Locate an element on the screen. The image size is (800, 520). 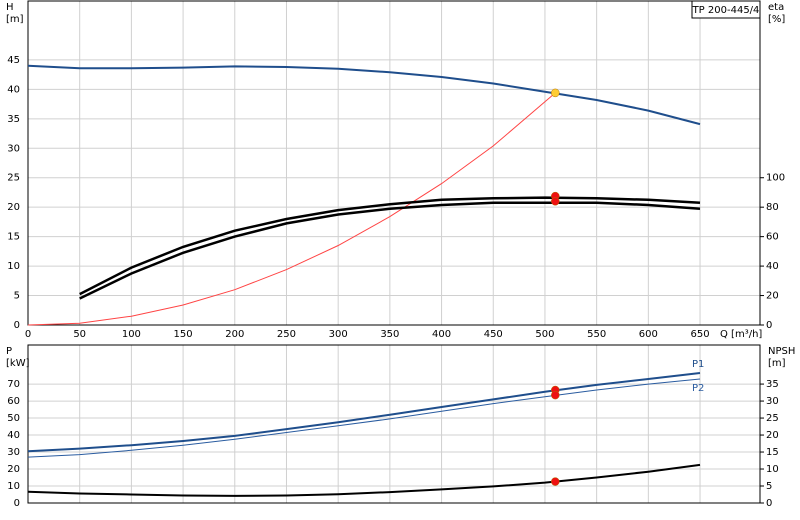
y-axis-label: [kW] is located at coordinates (18, 363).